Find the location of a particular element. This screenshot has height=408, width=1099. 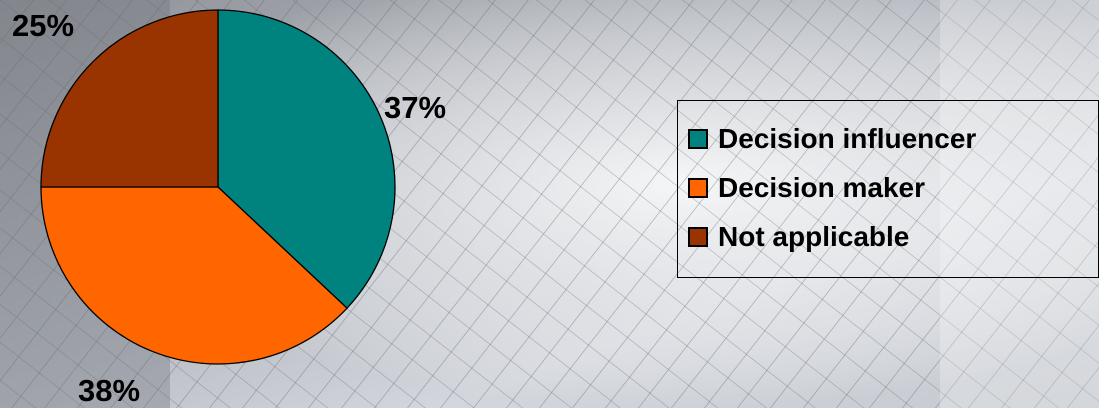

slice-label-not-applicable: 25% is located at coordinates (43, 25).